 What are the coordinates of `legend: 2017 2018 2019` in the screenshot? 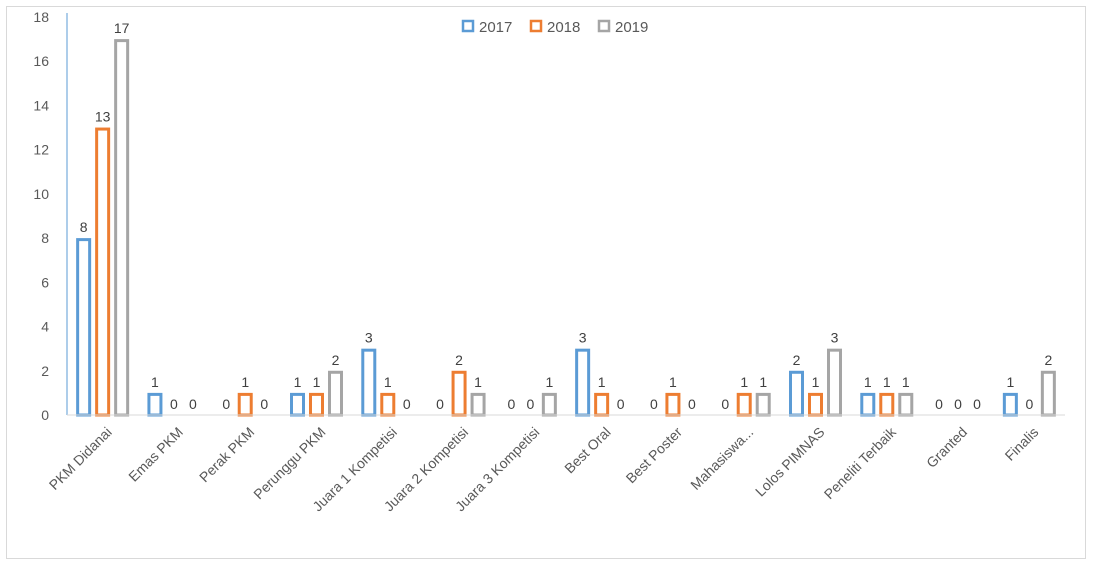 It's located at (554, 27).